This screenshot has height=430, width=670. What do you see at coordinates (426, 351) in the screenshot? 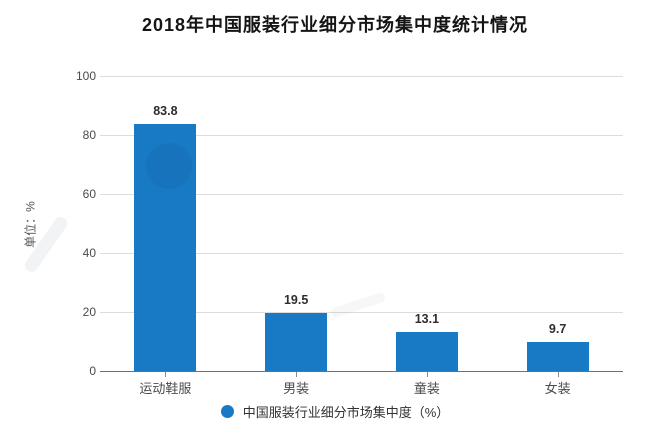
I see `bar-童装` at bounding box center [426, 351].